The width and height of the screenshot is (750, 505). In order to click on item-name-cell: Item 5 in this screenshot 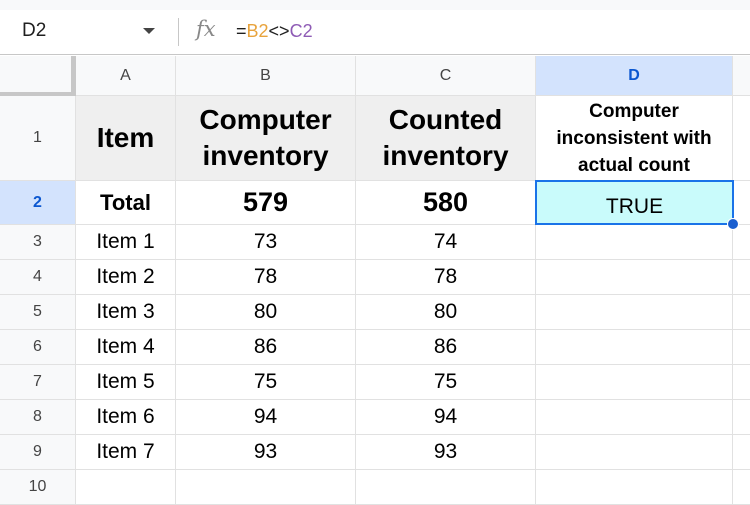, I will do `click(126, 382)`.